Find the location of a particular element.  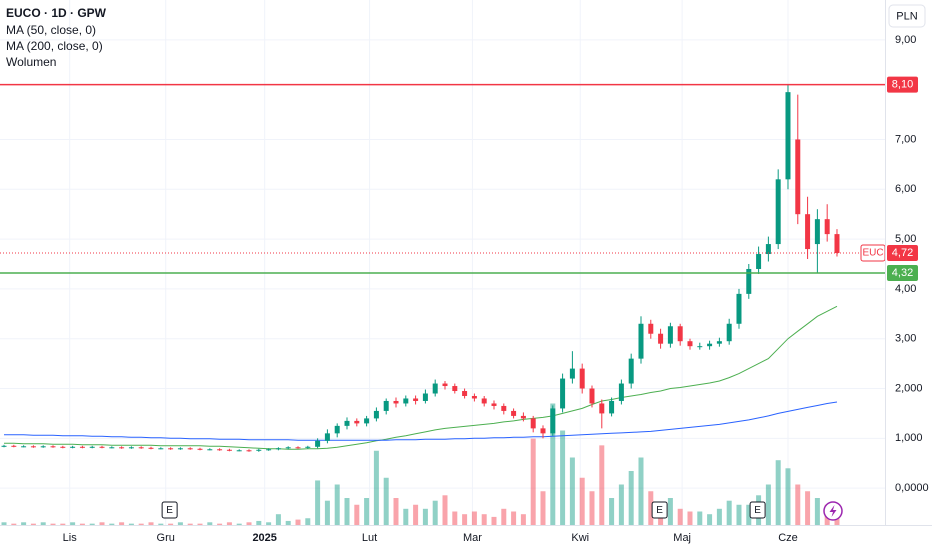

indicator-label: MA (50, close, 0) is located at coordinates (51, 30).